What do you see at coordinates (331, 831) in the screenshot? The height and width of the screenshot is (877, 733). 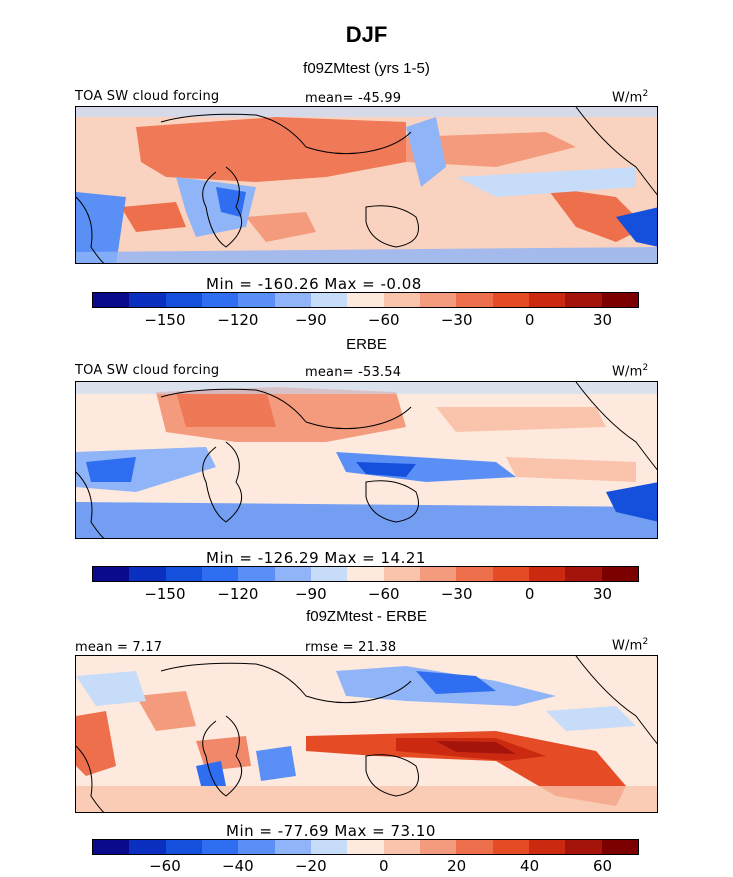 I see `panel3-minmax: Min = -77.69 Max = 73.10` at bounding box center [331, 831].